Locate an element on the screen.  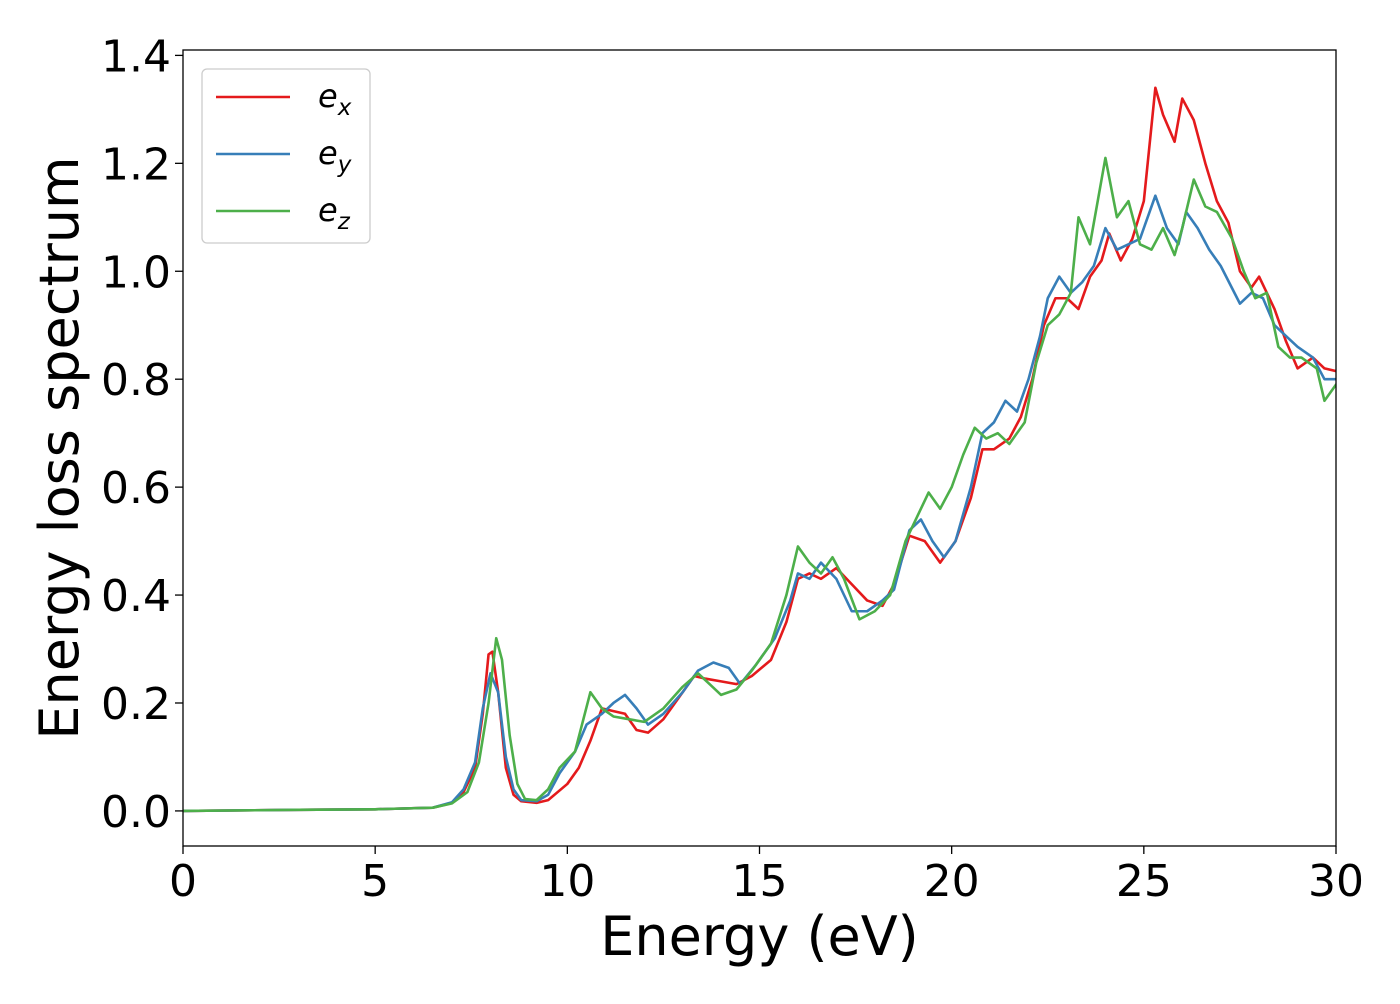
x-tick-label: 0 is located at coordinates (183, 881).